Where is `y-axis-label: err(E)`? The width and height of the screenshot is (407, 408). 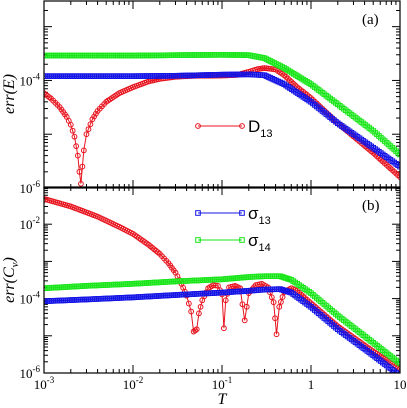
y-axis-label: err(E) is located at coordinates (9, 94).